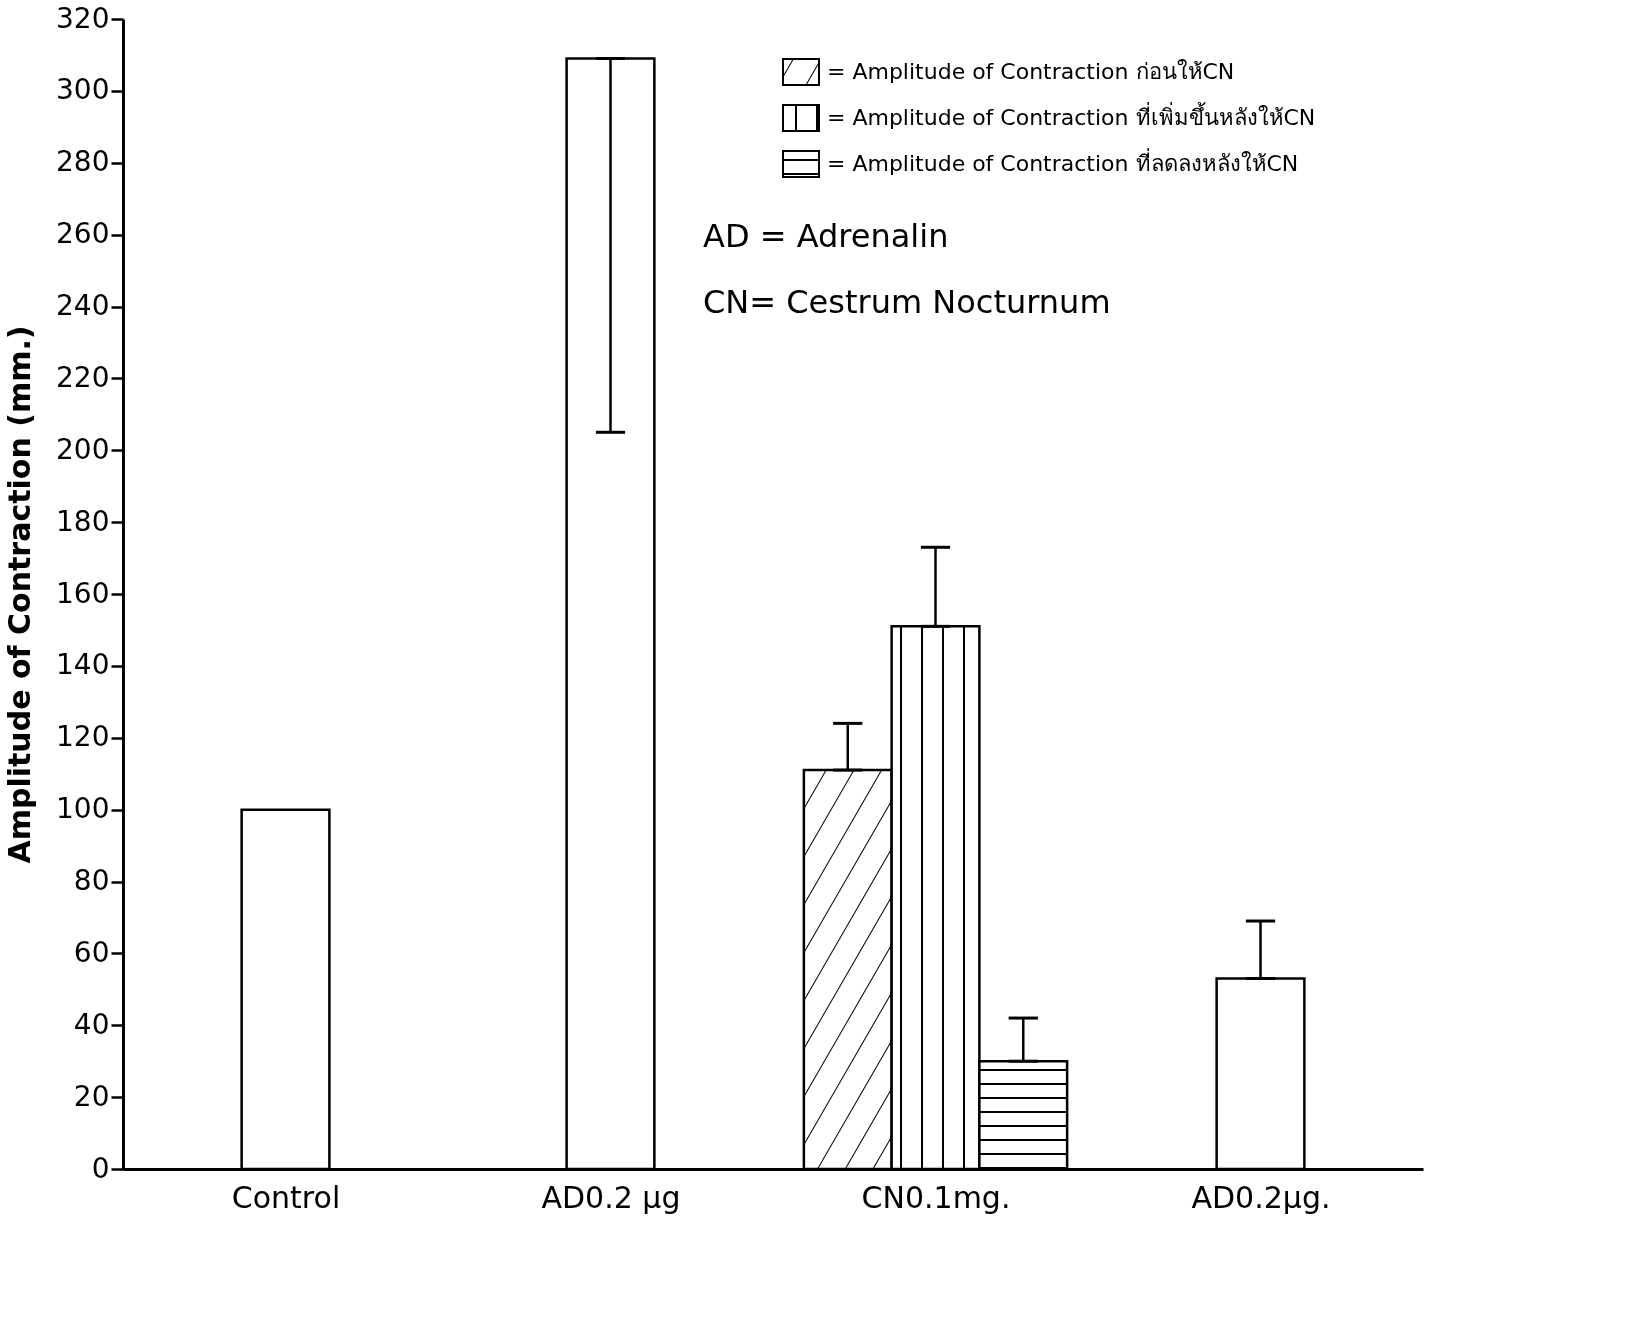 The image size is (1628, 1319). I want to click on y-tick-label: 80, so click(91, 880).